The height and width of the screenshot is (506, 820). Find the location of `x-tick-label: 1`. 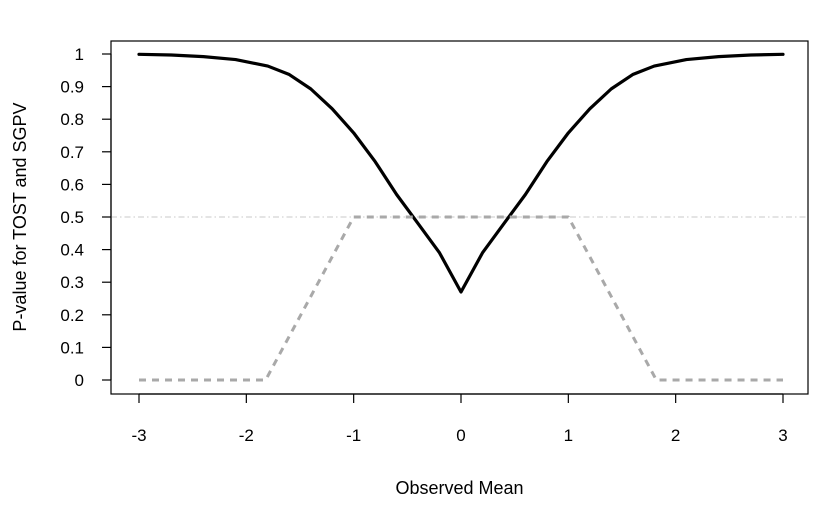

x-tick-label: 1 is located at coordinates (568, 435).